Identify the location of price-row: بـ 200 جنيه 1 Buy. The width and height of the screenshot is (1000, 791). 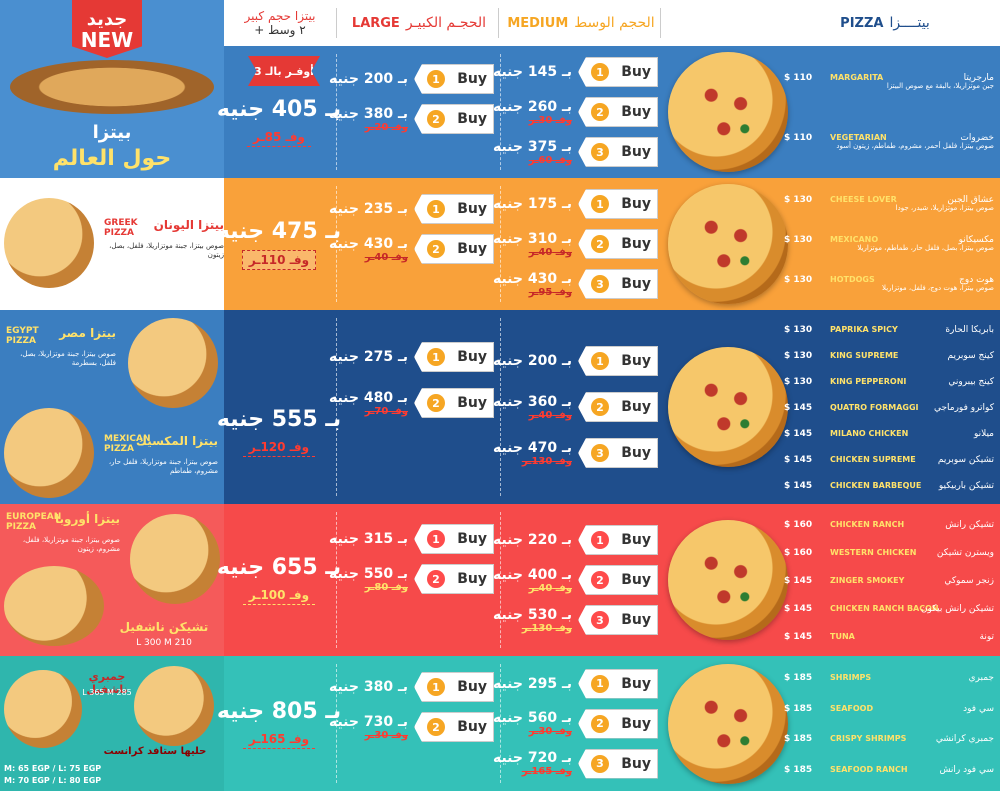
(577, 361).